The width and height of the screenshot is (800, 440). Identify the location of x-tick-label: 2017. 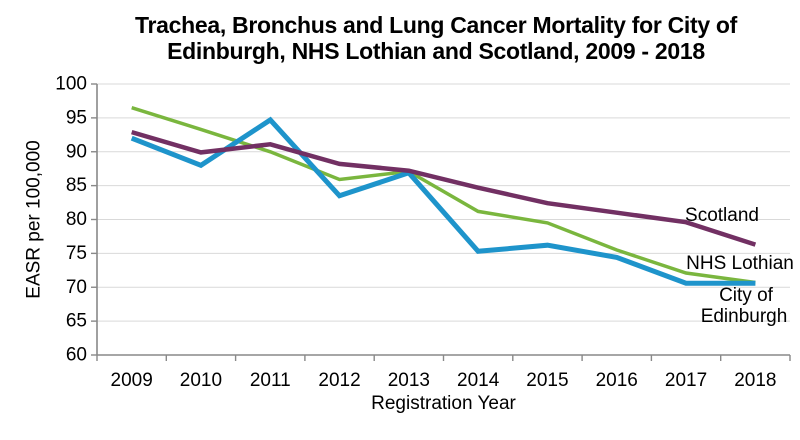
(686, 380).